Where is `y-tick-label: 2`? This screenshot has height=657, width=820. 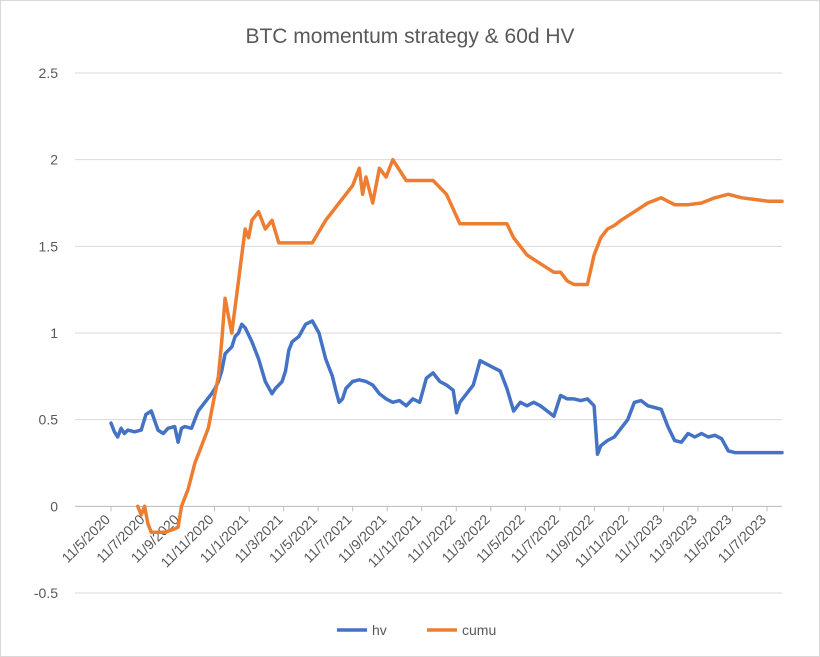 y-tick-label: 2 is located at coordinates (54, 160).